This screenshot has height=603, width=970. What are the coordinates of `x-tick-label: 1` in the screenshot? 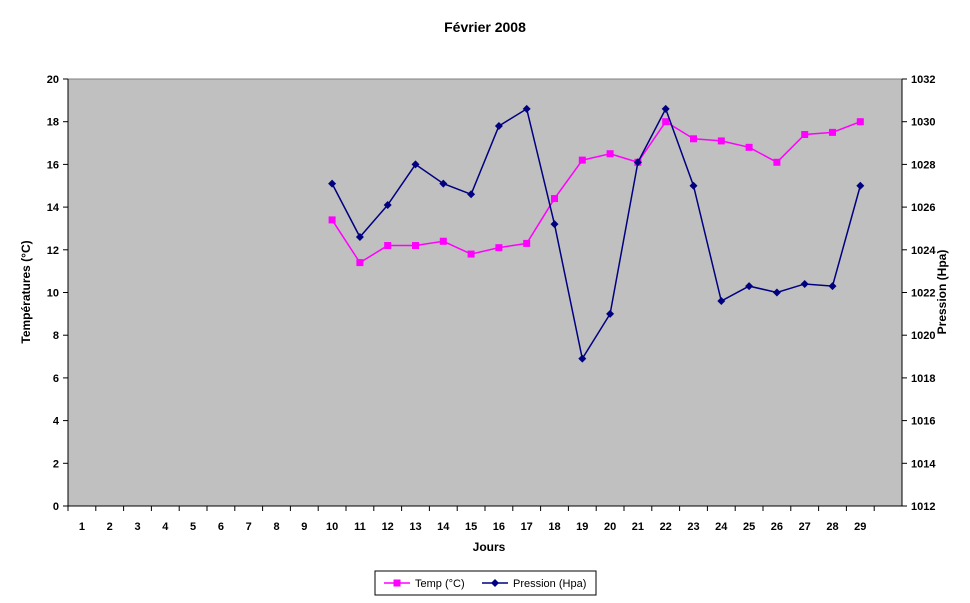 It's located at (82, 527).